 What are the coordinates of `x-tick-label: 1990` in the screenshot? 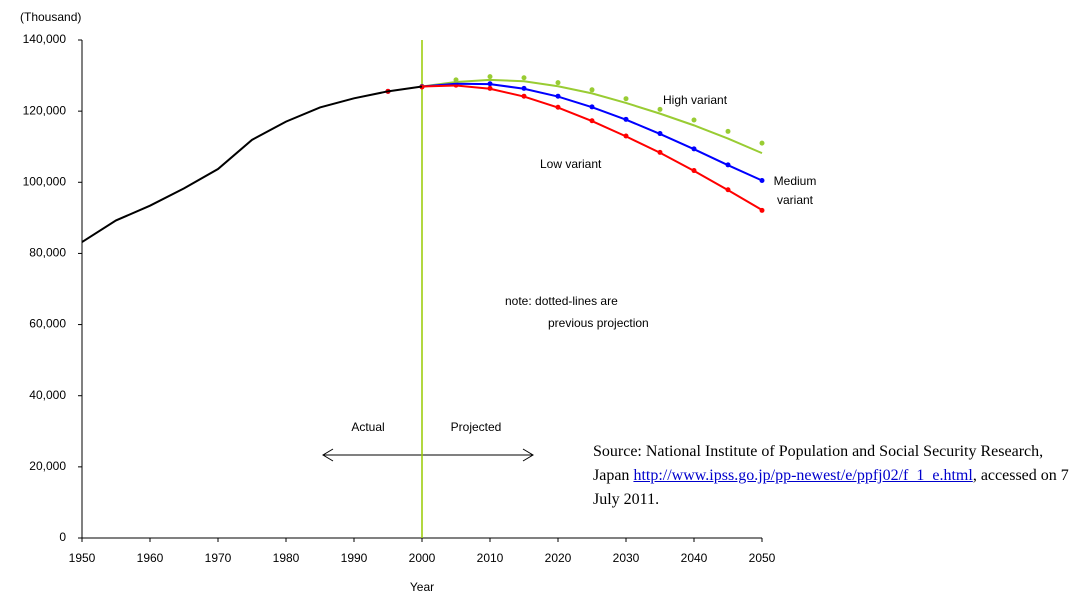 It's located at (354, 558).